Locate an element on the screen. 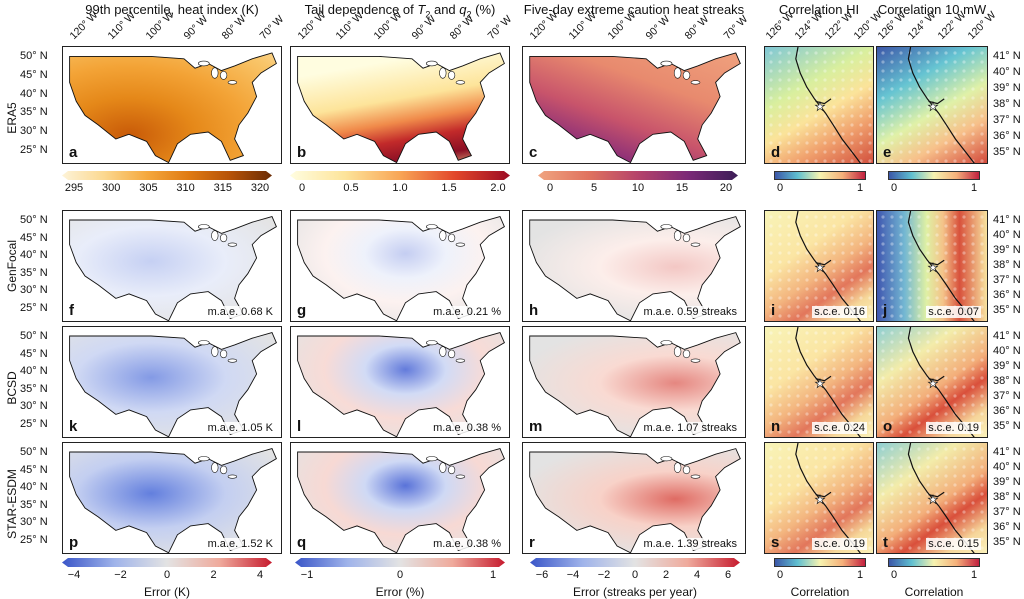 Image resolution: width=1024 pixels, height=599 pixels. panel-c: c is located at coordinates (634, 105).